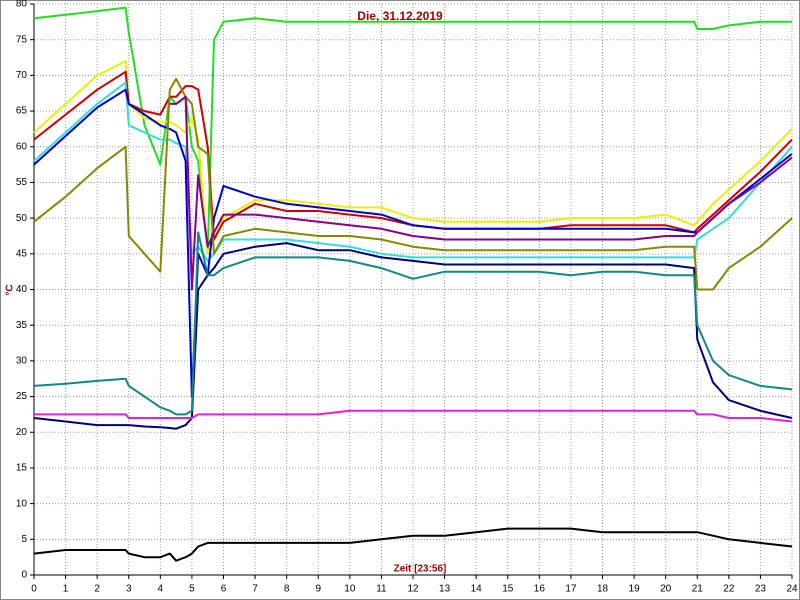  What do you see at coordinates (66, 589) in the screenshot?
I see `x-tick-label: 1` at bounding box center [66, 589].